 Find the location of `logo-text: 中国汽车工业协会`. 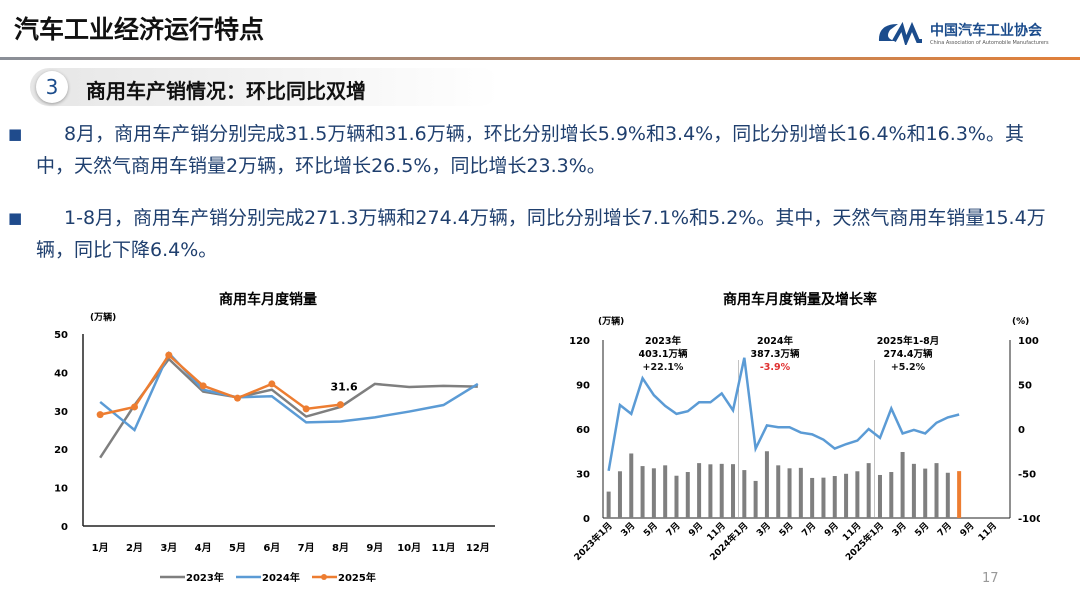

logo-text: 中国汽车工业协会 is located at coordinates (986, 31).